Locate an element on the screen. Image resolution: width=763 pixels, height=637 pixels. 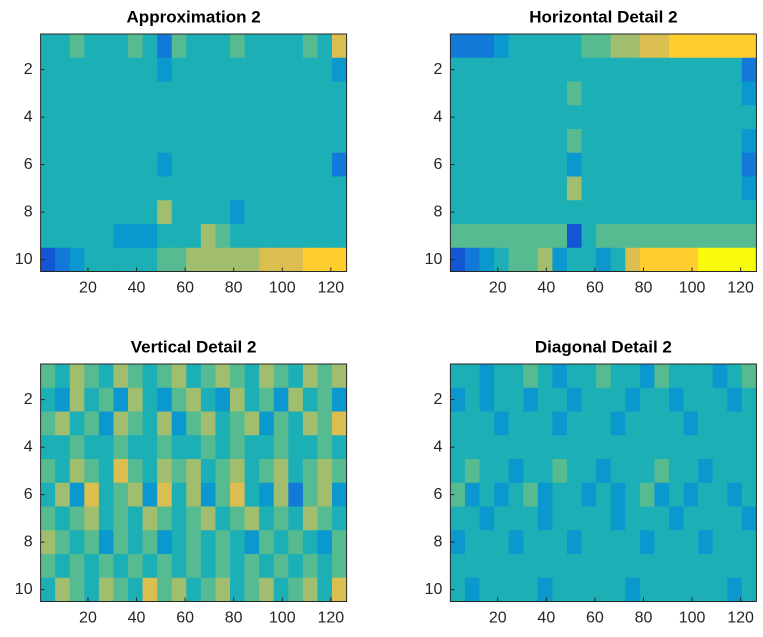
x-tick-label: 40 is located at coordinates (137, 288).